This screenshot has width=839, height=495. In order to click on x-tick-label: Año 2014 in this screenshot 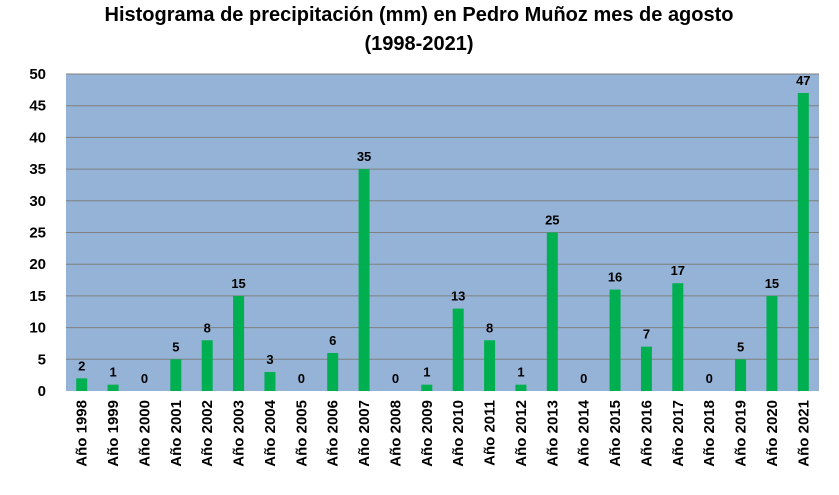, I will do `click(584, 432)`.